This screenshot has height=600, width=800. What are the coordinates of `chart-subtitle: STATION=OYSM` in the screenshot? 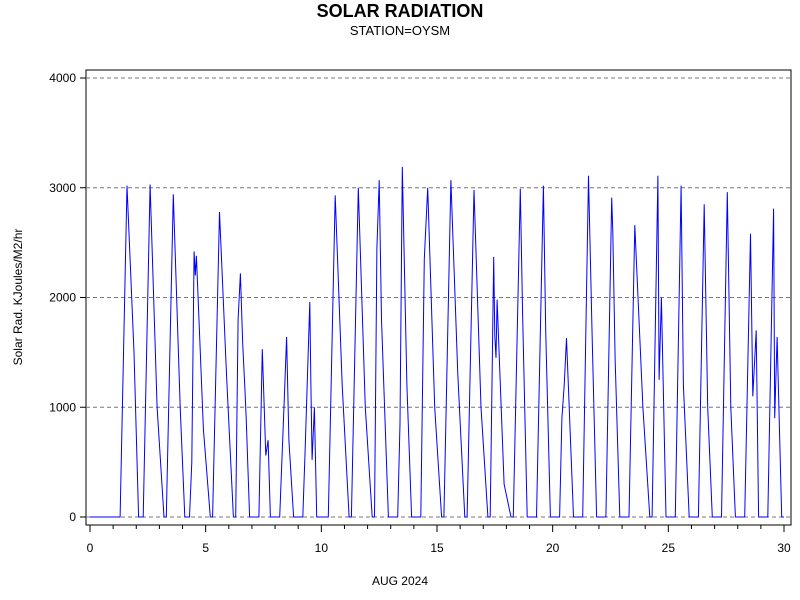 It's located at (400, 30).